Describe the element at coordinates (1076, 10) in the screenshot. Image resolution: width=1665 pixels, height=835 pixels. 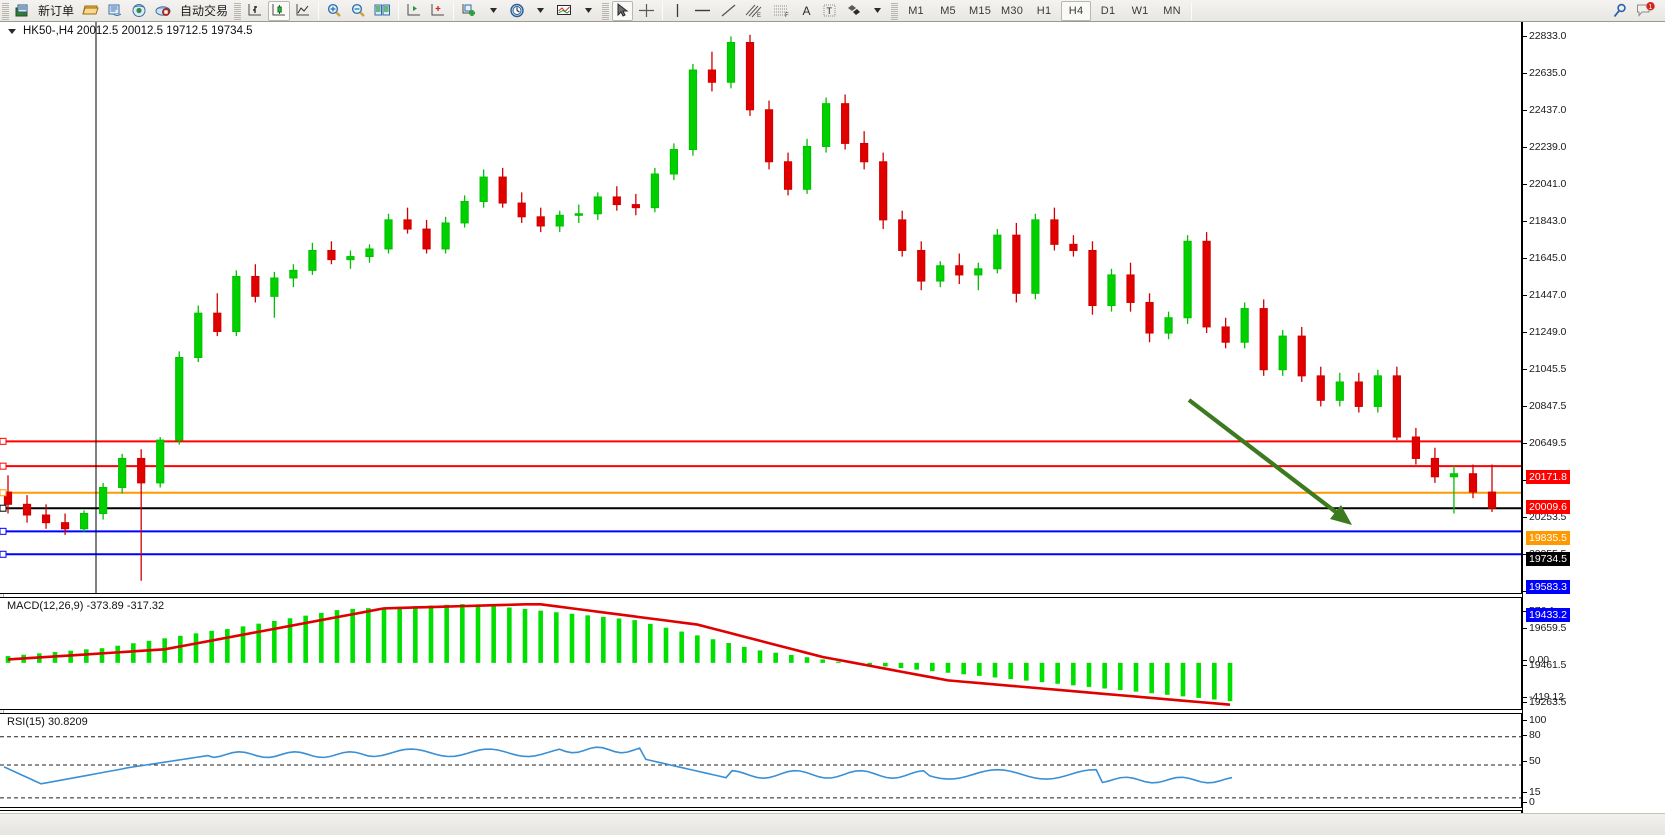
I see `tf-h4: H4` at that location.